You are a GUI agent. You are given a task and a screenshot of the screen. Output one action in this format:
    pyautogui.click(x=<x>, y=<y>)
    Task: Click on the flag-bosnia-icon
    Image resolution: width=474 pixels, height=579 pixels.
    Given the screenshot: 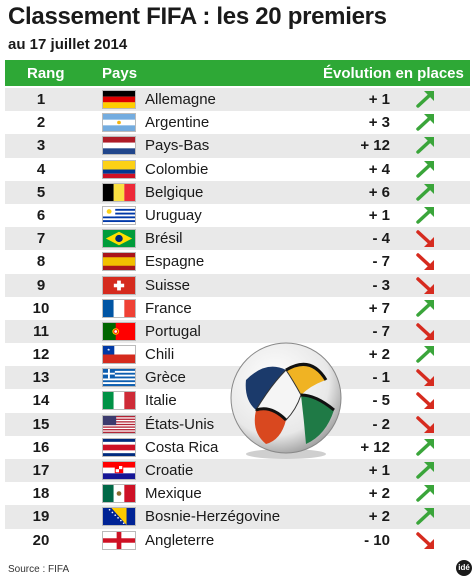 What is the action you would take?
    pyautogui.click(x=119, y=517)
    